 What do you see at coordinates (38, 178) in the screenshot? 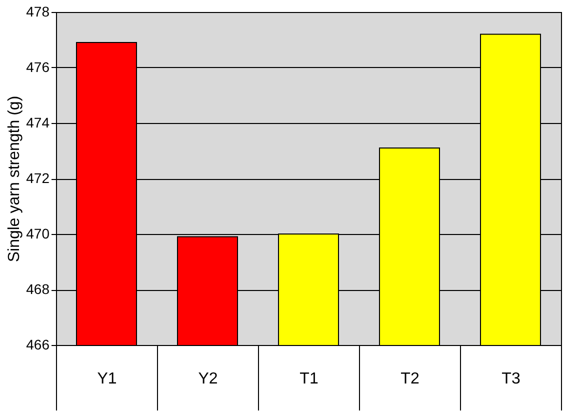
I see `y-tick-label: 472` at bounding box center [38, 178].